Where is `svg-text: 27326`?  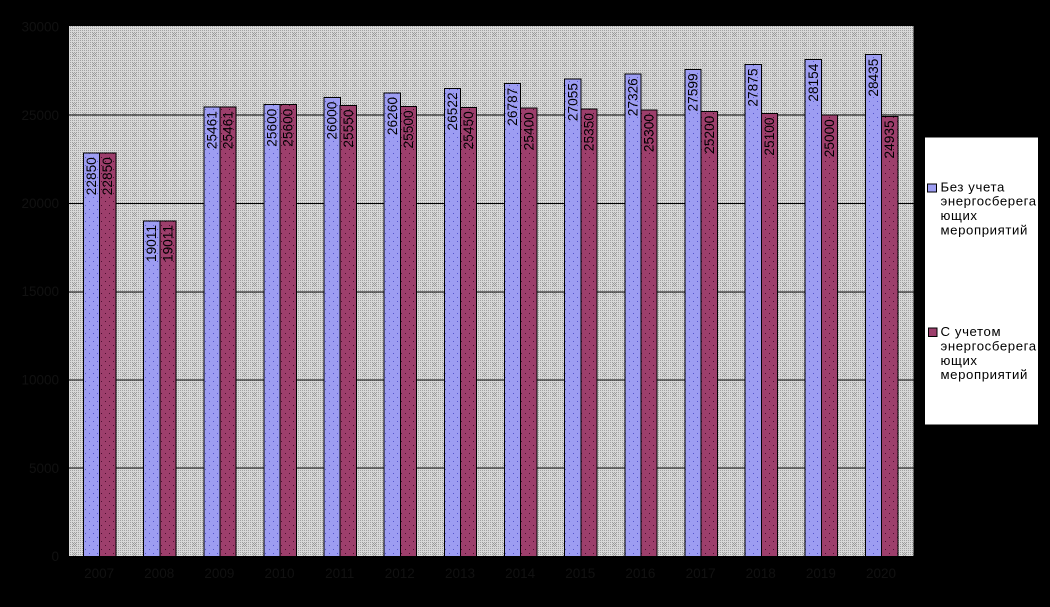 svg-text: 27326 is located at coordinates (632, 97).